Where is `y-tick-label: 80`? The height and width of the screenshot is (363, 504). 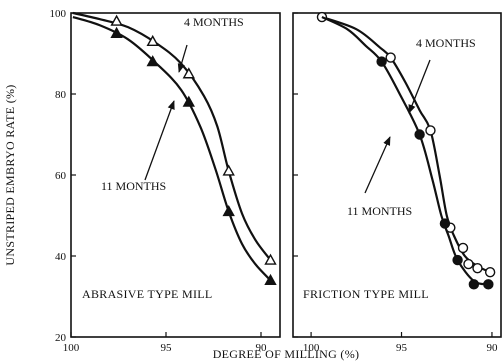
y-tick-label: 80 is located at coordinates (61, 95).